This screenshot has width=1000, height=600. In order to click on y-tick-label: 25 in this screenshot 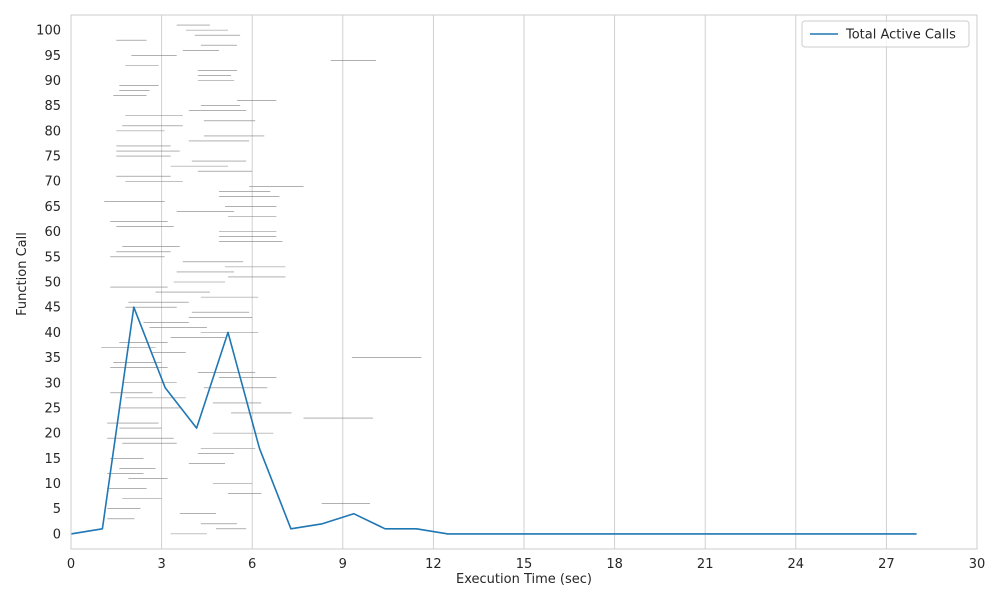, I will do `click(52, 408)`.